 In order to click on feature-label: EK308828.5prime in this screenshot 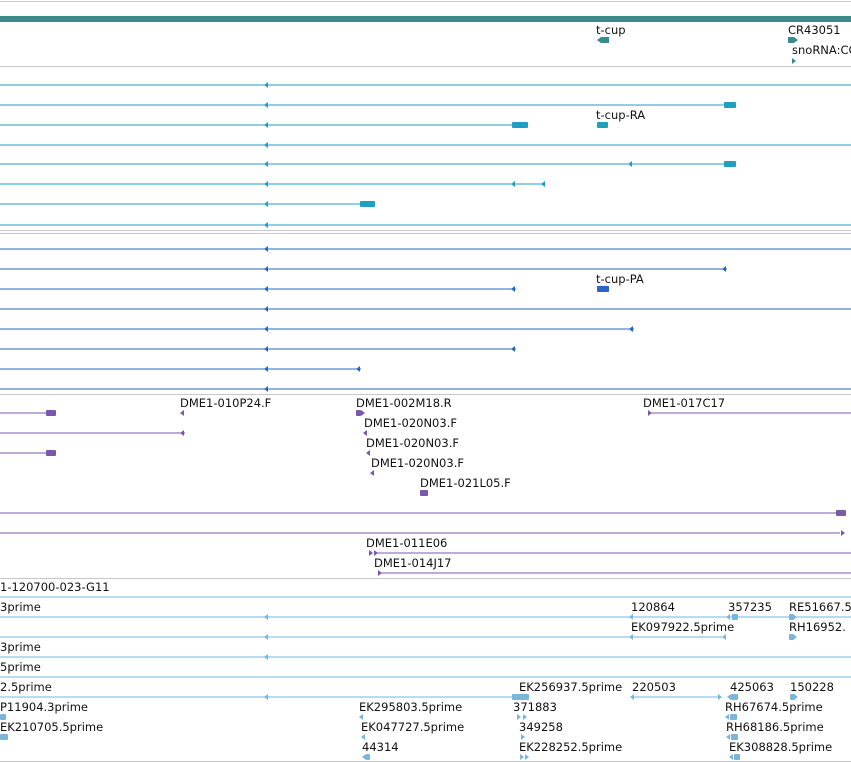, I will do `click(780, 747)`.